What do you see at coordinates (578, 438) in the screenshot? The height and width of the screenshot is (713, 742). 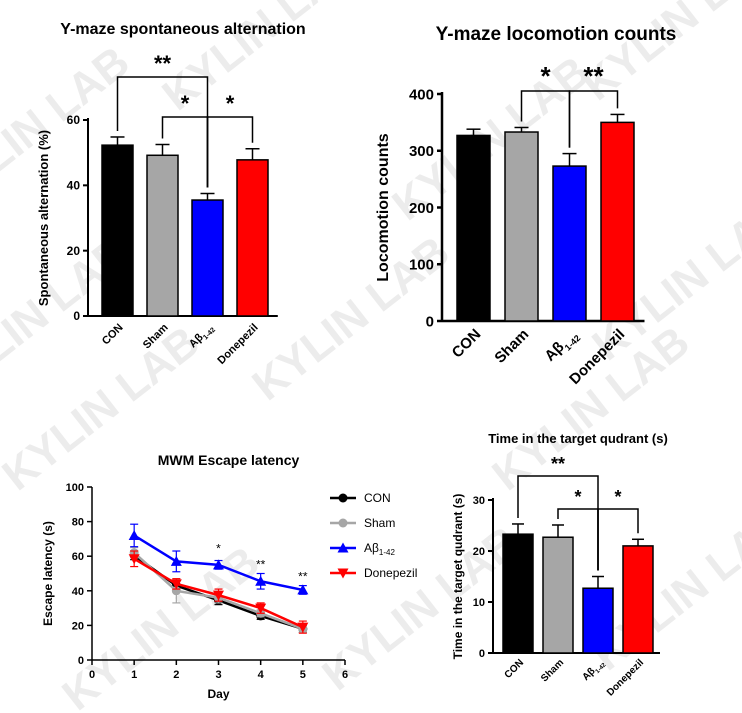 I see `chart-title: Time in the target qudrant (s)` at bounding box center [578, 438].